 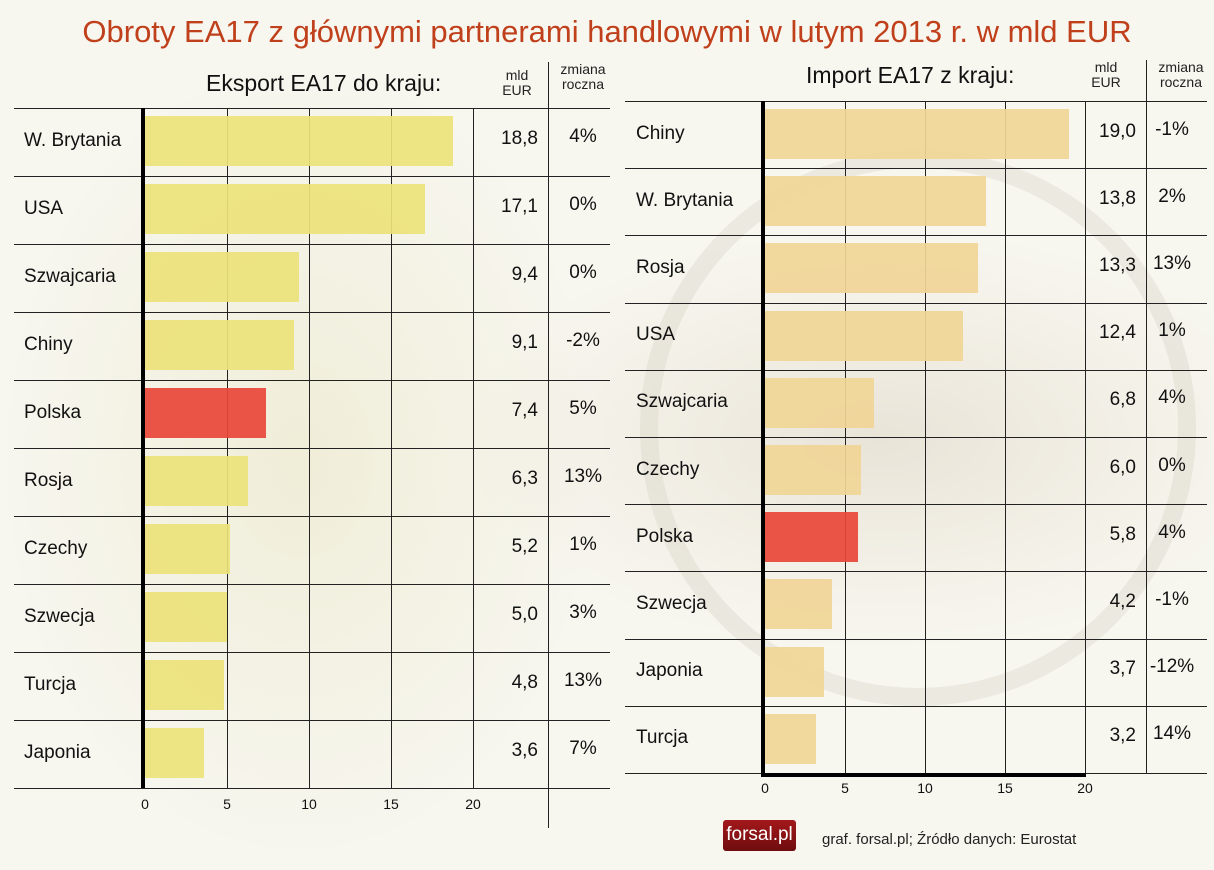 What do you see at coordinates (53, 412) in the screenshot?
I see `category-label: Polska` at bounding box center [53, 412].